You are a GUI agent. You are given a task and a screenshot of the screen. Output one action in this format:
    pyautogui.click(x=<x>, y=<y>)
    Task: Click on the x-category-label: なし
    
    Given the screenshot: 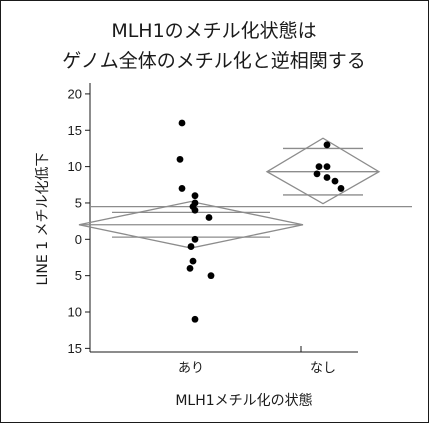 What is the action you would take?
    pyautogui.click(x=323, y=368)
    